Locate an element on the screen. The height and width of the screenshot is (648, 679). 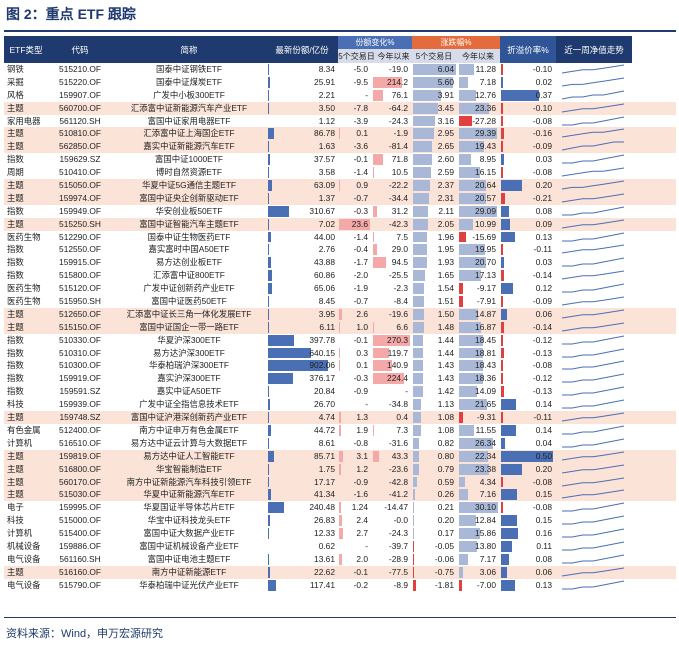
cell-code: 159915.OF is located at coordinates (80, 262).